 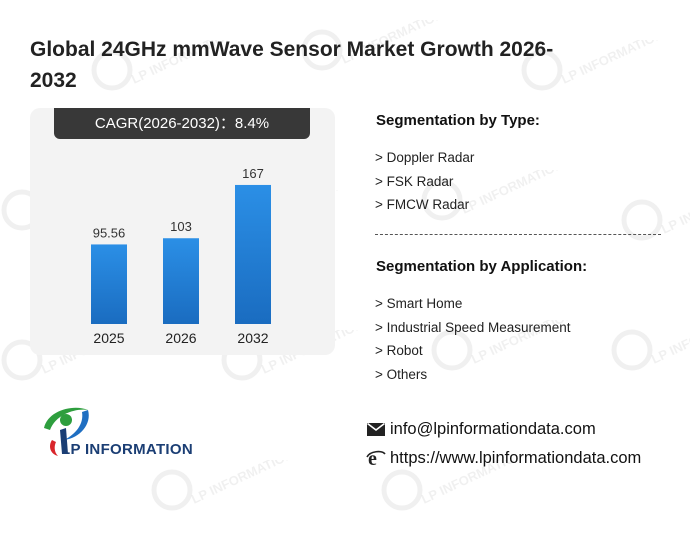 What do you see at coordinates (414, 181) in the screenshot?
I see `list-item: > FSK Radar` at bounding box center [414, 181].